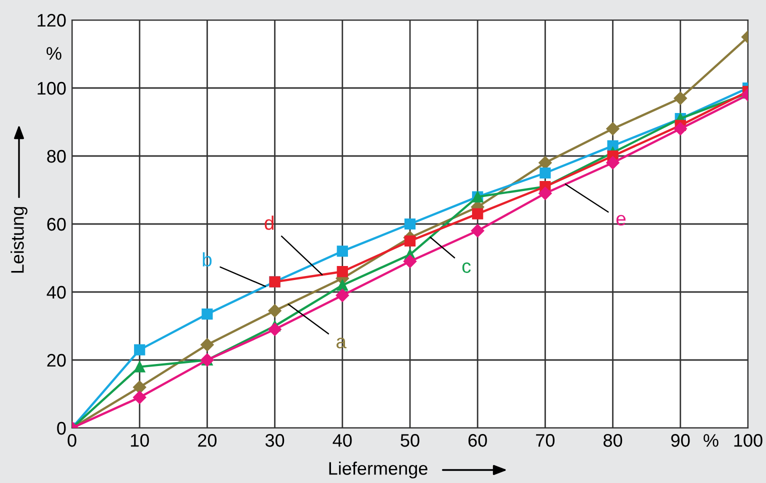 The height and width of the screenshot is (483, 766). Describe the element at coordinates (61, 428) in the screenshot. I see `y-tick-label: 0` at that location.